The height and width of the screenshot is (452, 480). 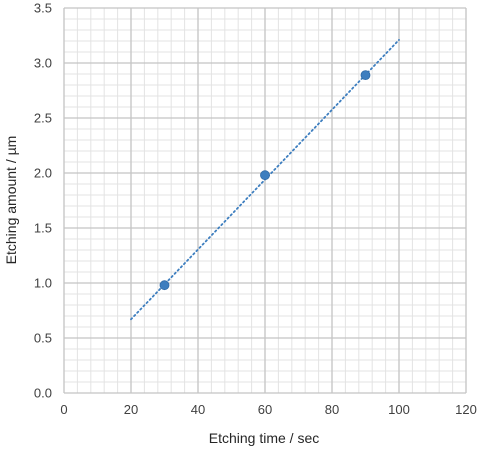 I want to click on y-tick-label: 0.5, so click(x=43, y=338).